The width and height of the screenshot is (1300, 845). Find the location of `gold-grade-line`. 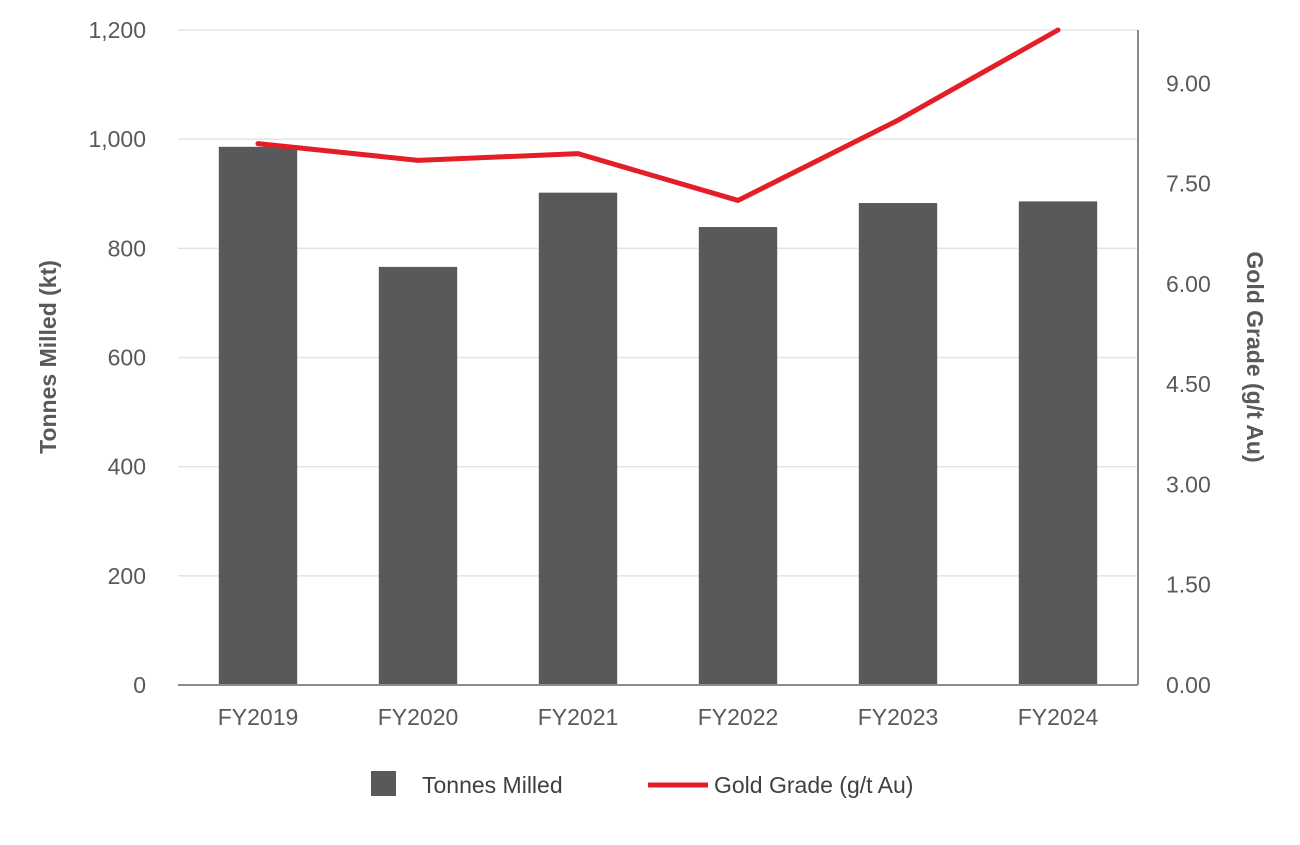

gold-grade-line is located at coordinates (658, 115).